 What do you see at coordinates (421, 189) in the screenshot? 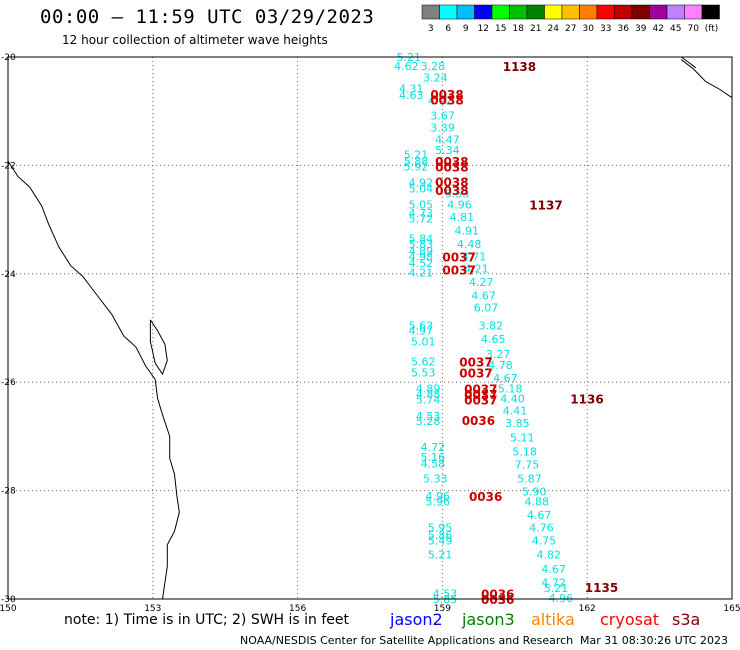
I see `wave-height-value: 5.04` at bounding box center [421, 189].